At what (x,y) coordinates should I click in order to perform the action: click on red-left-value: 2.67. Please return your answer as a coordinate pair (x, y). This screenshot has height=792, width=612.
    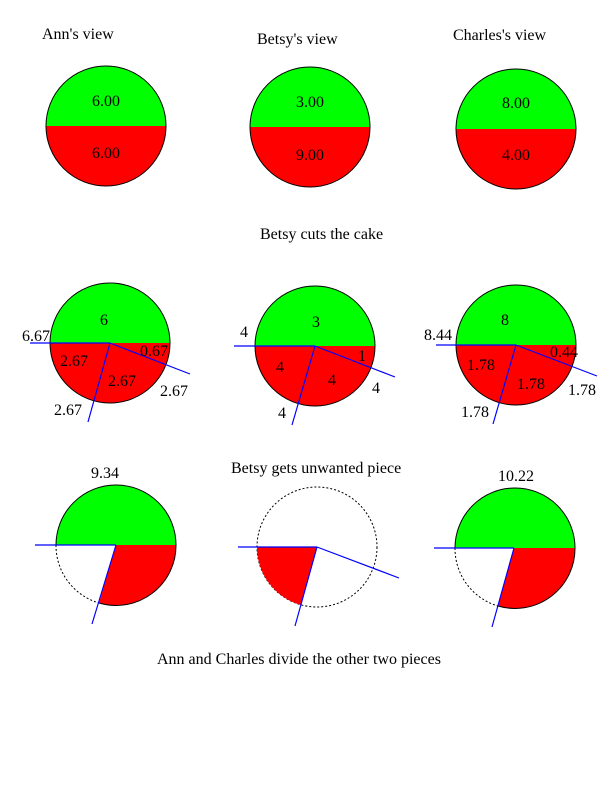
    Looking at the image, I should click on (74, 361).